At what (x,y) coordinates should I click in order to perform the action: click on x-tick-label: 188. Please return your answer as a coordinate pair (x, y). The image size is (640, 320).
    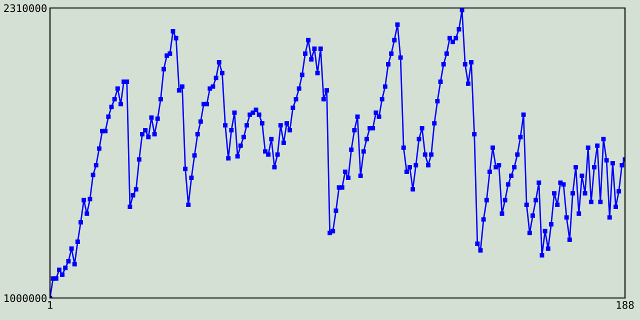
    Looking at the image, I should click on (625, 305).